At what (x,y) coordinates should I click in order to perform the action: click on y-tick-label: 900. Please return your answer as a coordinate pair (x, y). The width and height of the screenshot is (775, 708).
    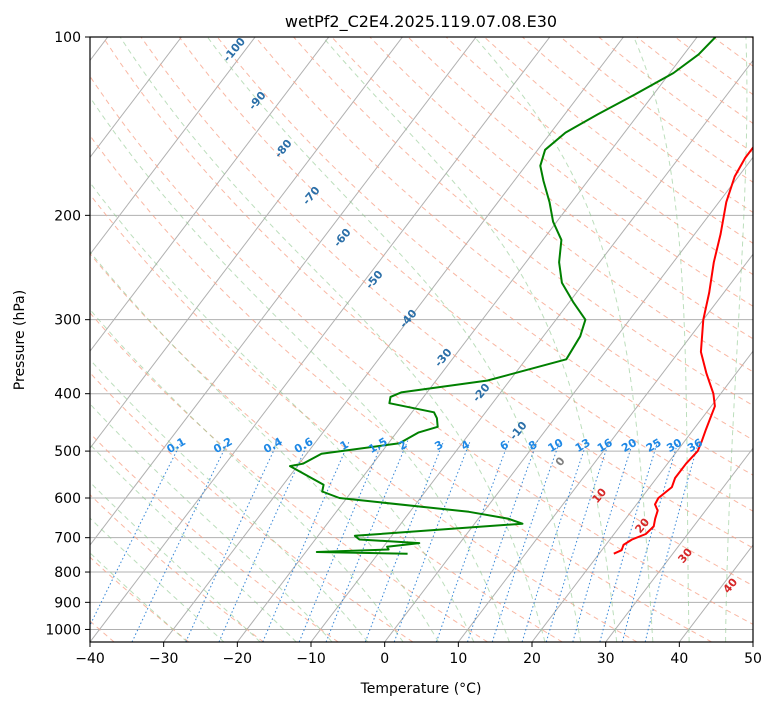
    Looking at the image, I should click on (67, 603).